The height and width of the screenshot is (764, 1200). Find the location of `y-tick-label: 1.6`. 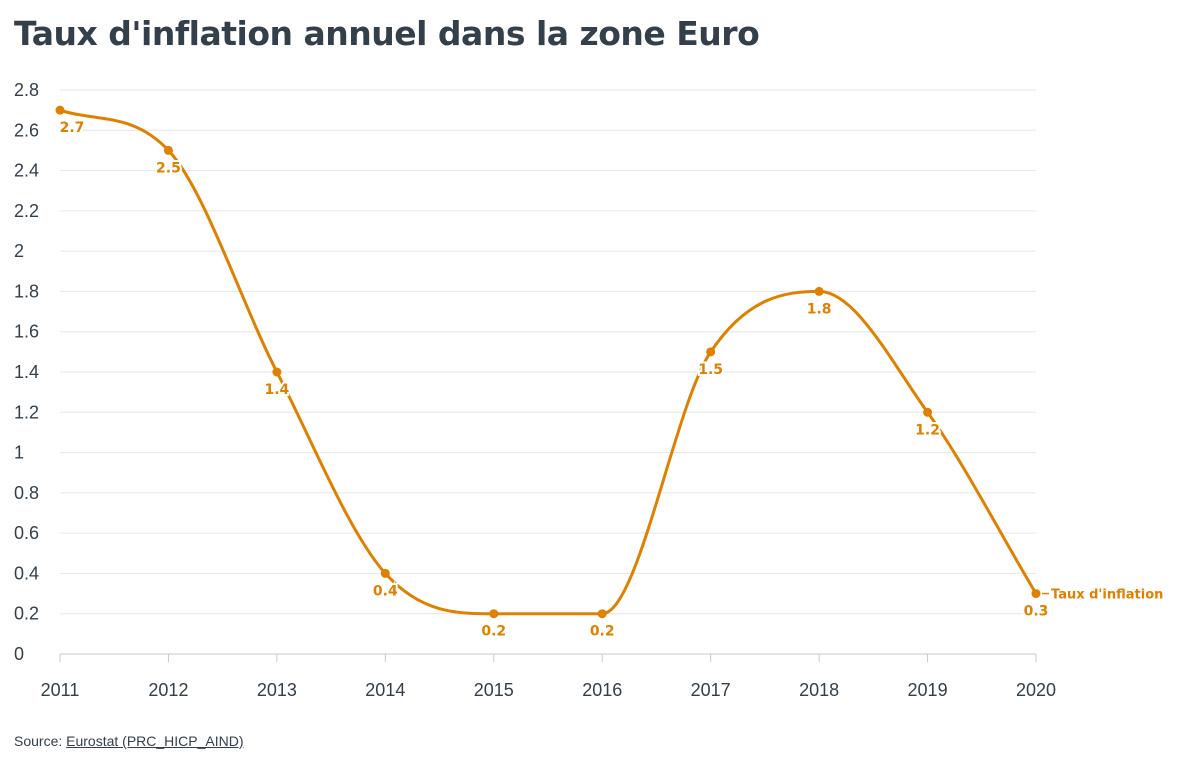

y-tick-label: 1.6 is located at coordinates (26, 332).